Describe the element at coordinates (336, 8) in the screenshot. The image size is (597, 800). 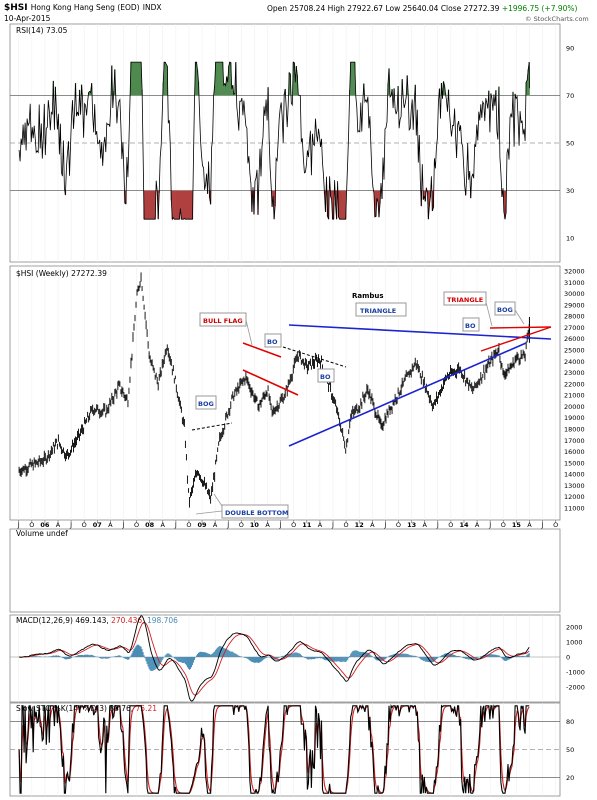
I see `high-label: High` at that location.